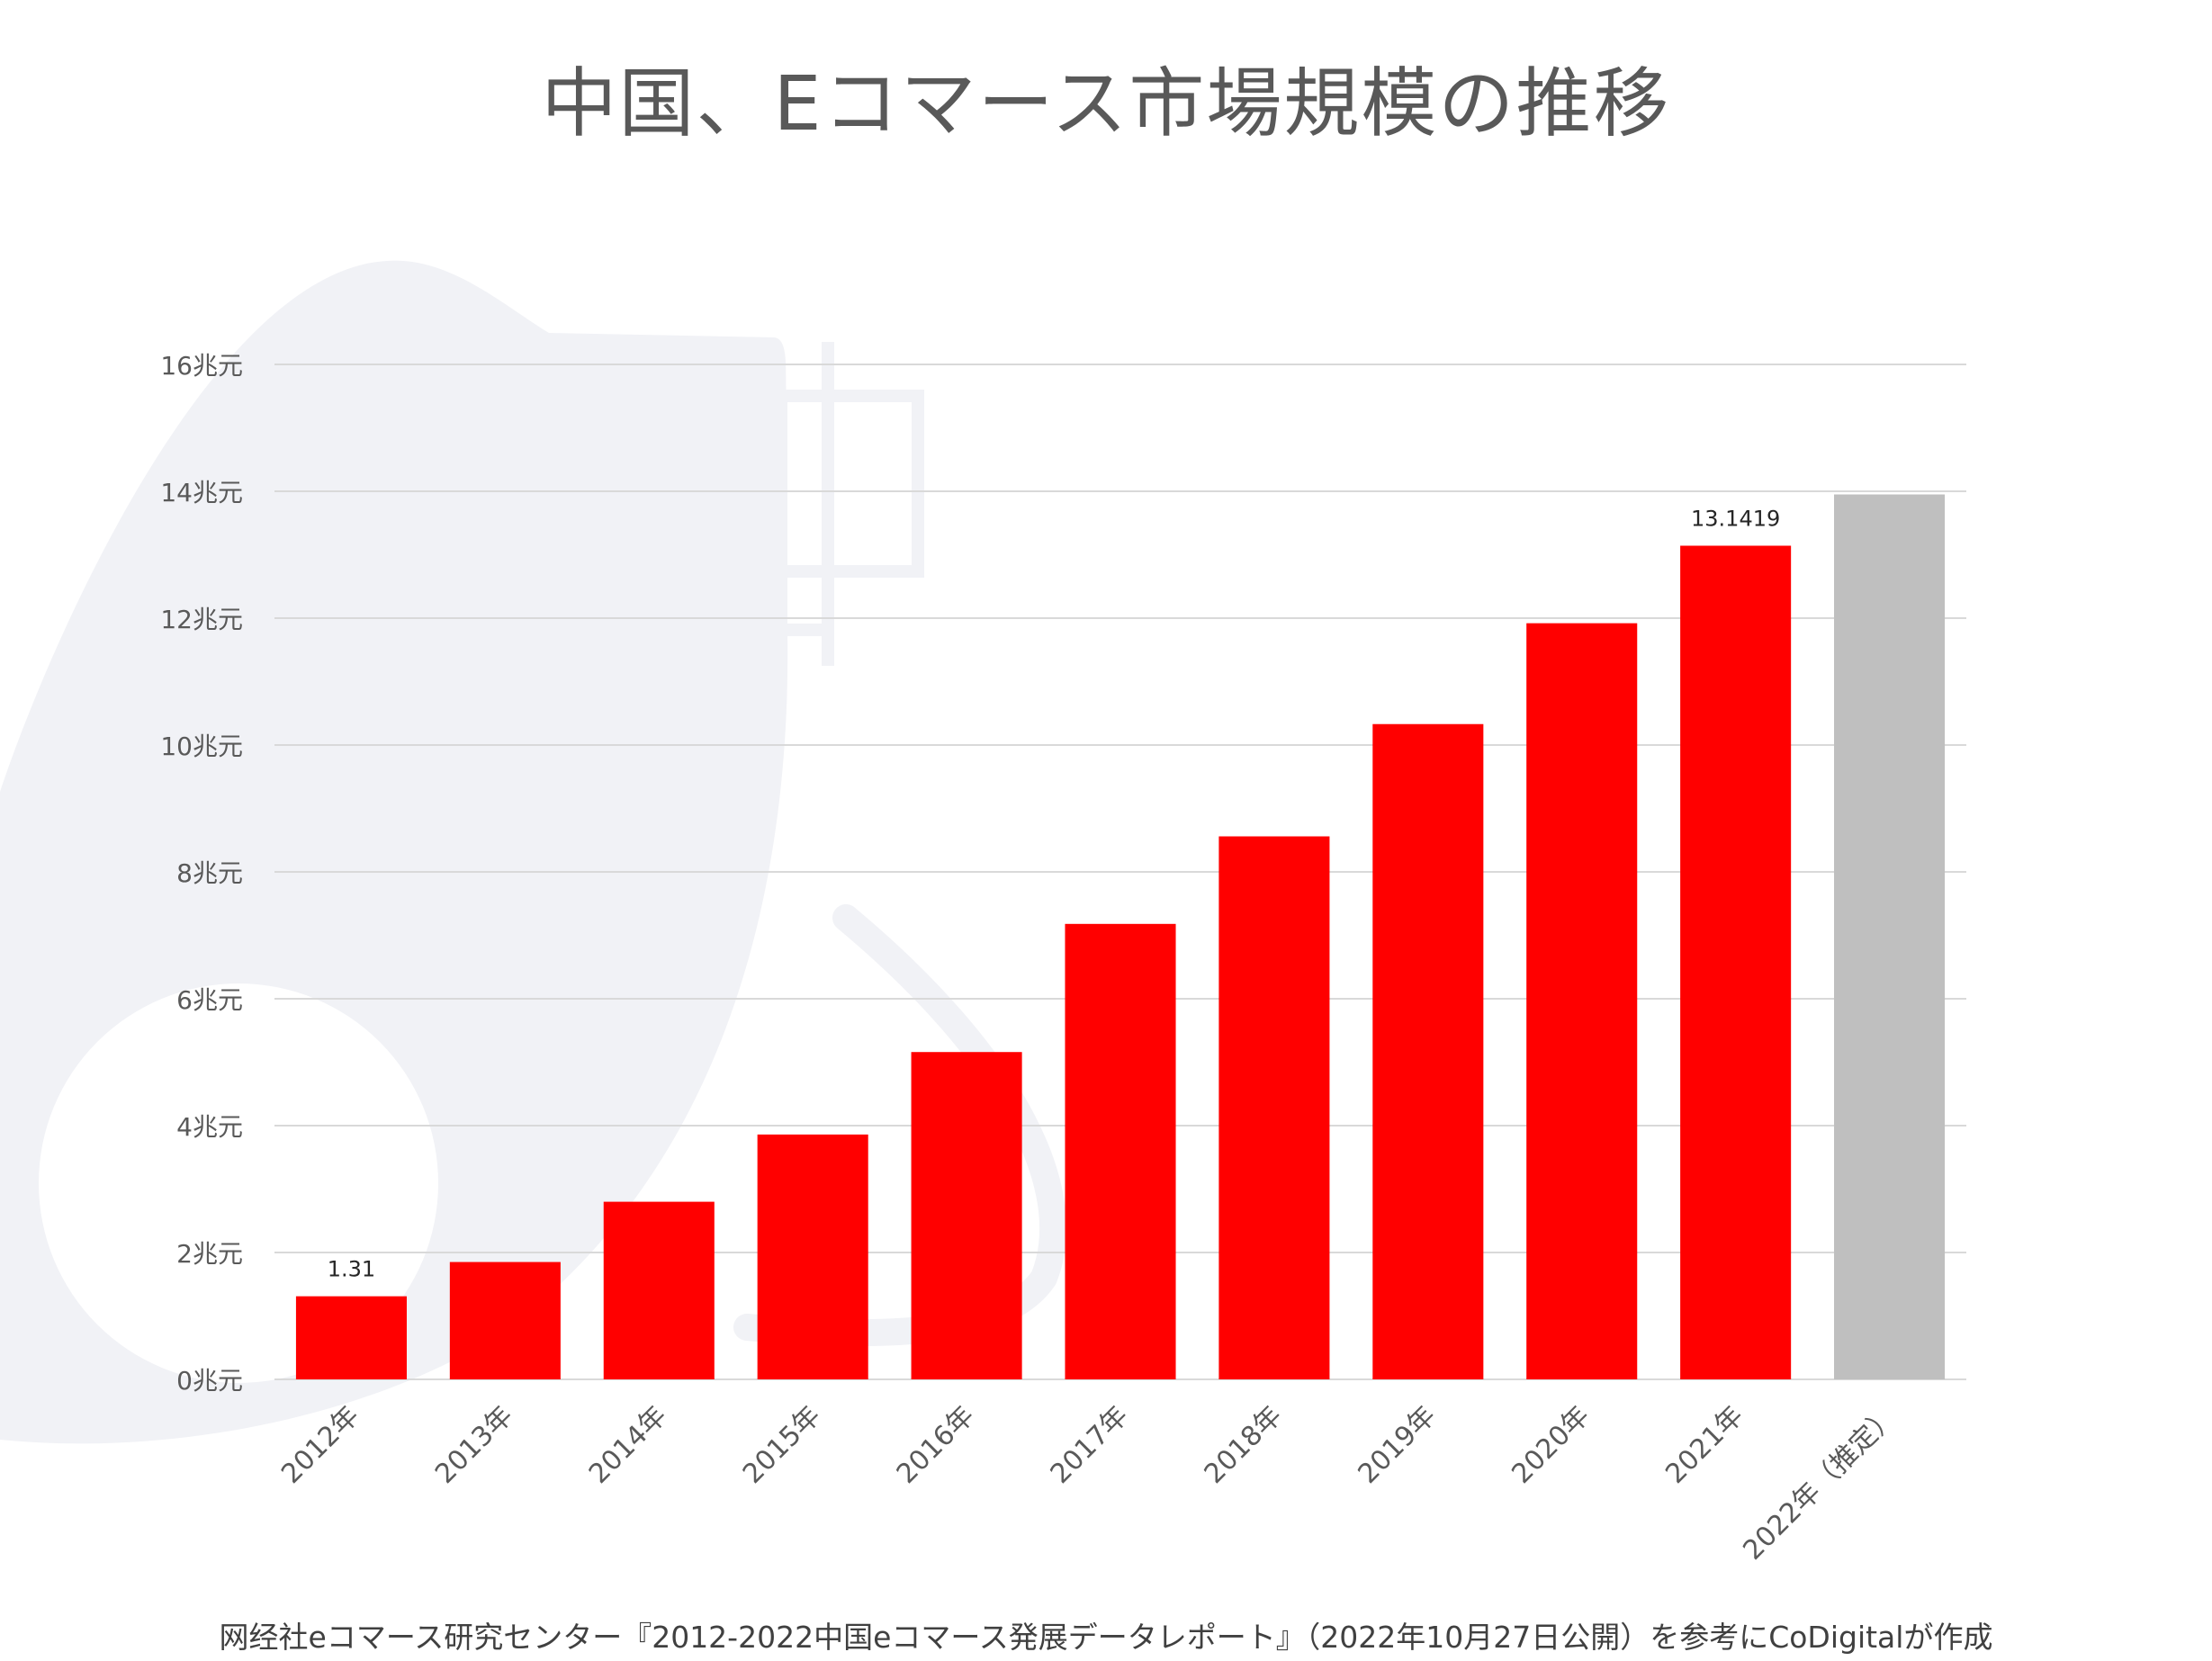 The image size is (2212, 1661). I want to click on x-tick-label: 2013年, so click(474, 1445).